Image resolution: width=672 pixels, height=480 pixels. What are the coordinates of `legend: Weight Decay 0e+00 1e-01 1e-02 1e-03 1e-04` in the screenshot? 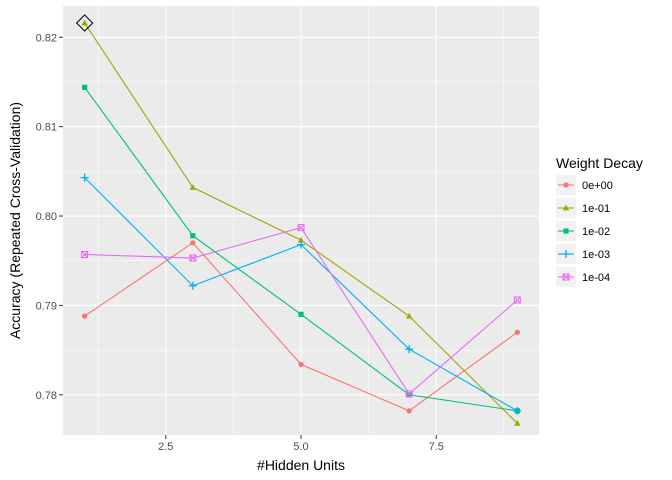 It's located at (599, 221).